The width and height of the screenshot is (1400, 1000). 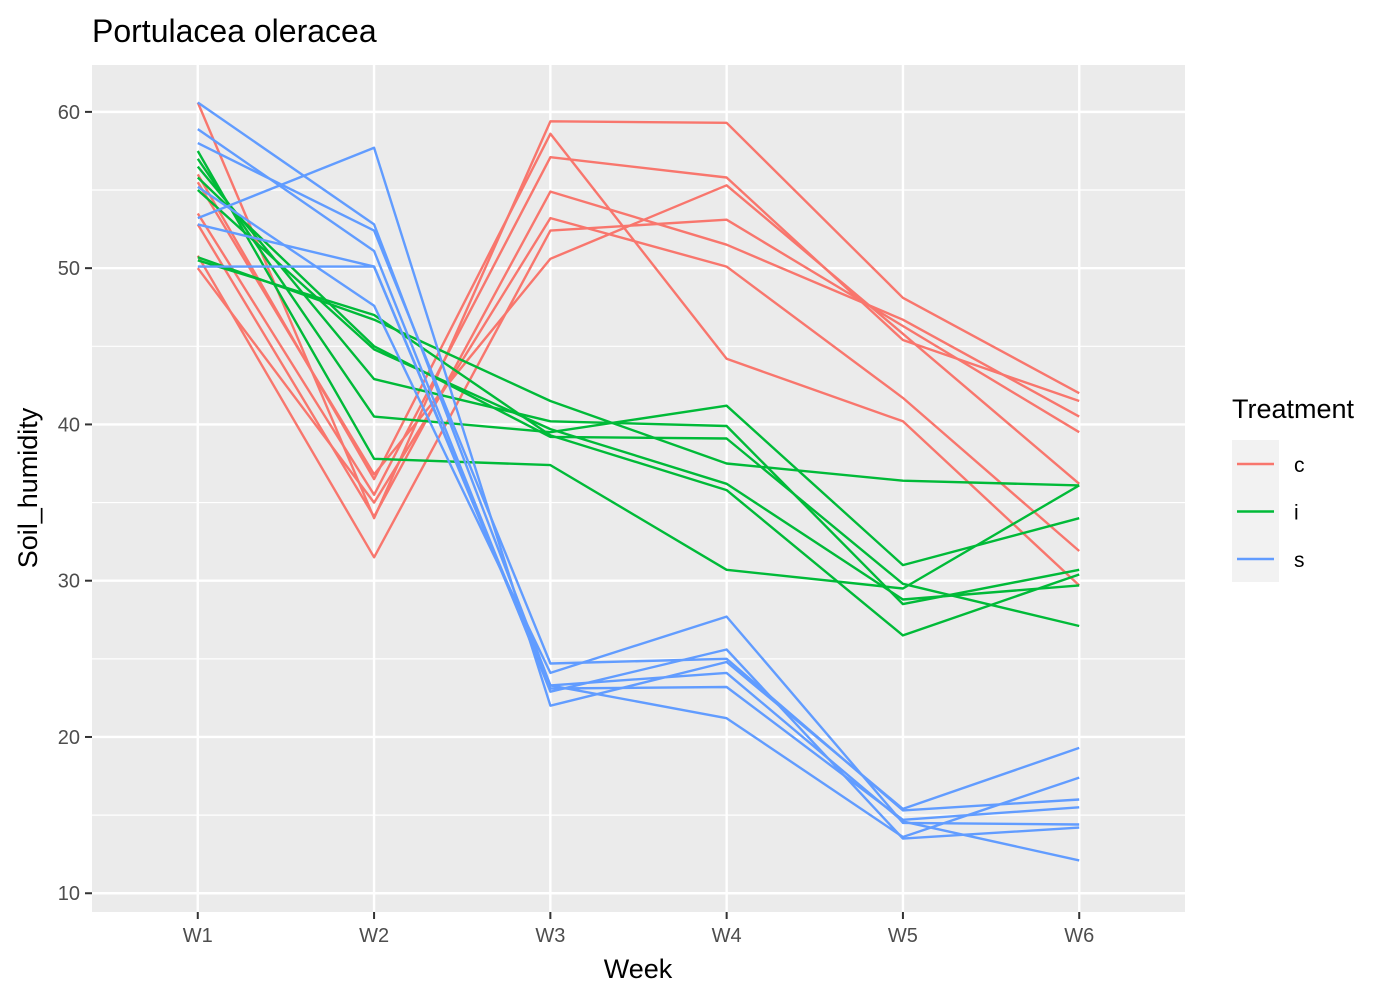 I want to click on series-line-i, so click(x=638, y=371).